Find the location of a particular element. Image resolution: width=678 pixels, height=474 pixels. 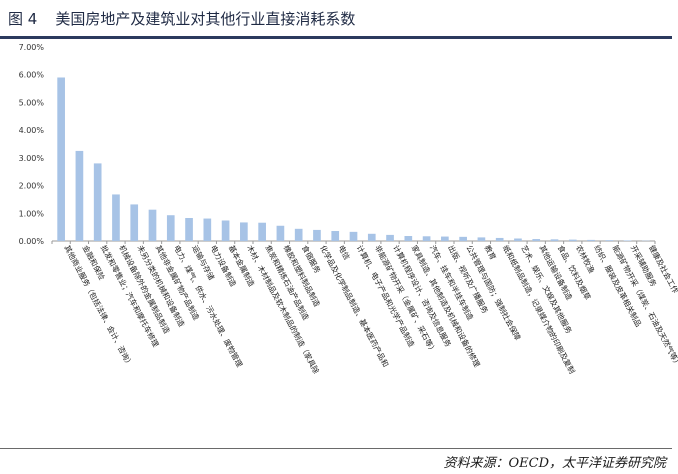

y-tick-label: 5.00% is located at coordinates (32, 102).